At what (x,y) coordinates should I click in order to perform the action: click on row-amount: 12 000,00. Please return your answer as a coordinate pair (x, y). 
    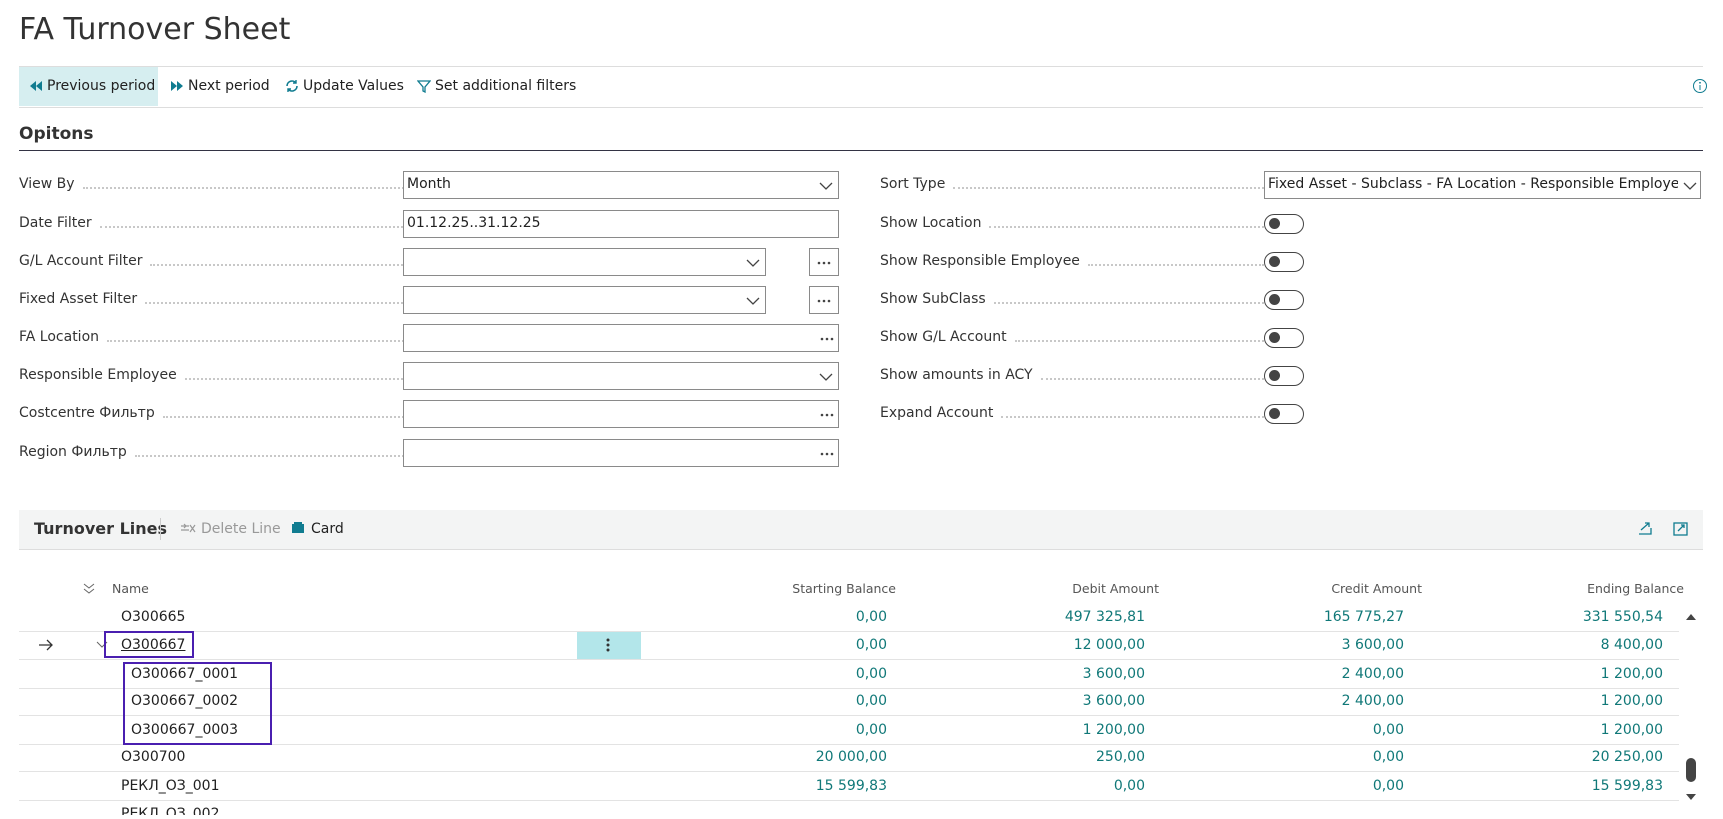
    Looking at the image, I should click on (1109, 645).